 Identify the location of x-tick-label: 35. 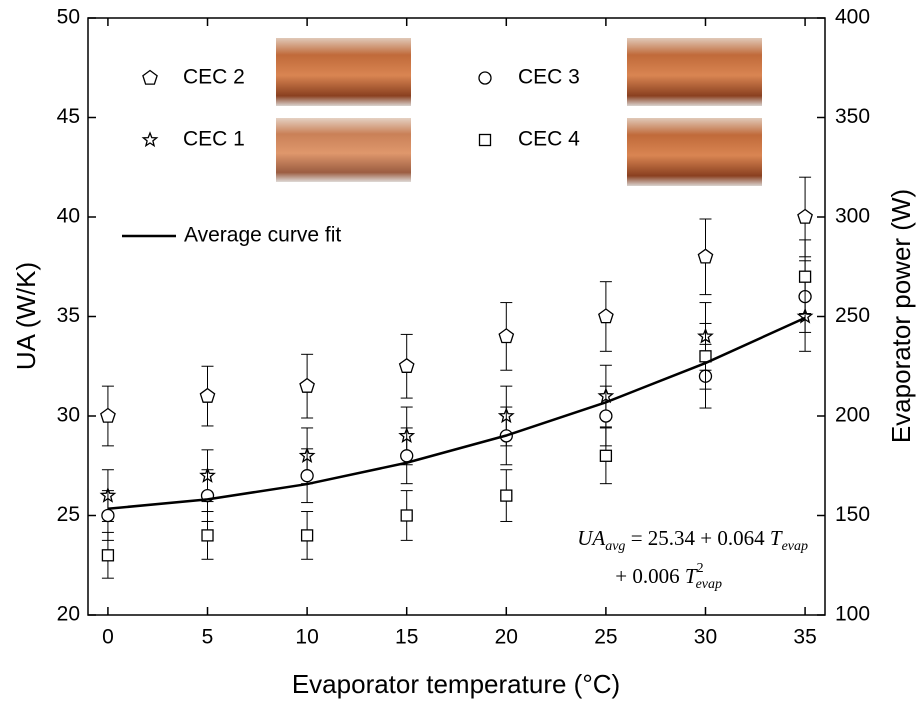
(804, 637).